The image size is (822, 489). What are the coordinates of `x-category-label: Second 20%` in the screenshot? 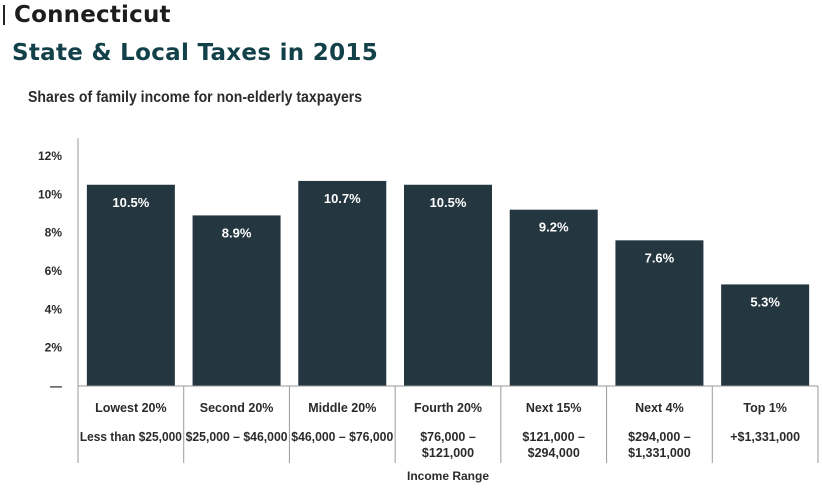 It's located at (237, 408).